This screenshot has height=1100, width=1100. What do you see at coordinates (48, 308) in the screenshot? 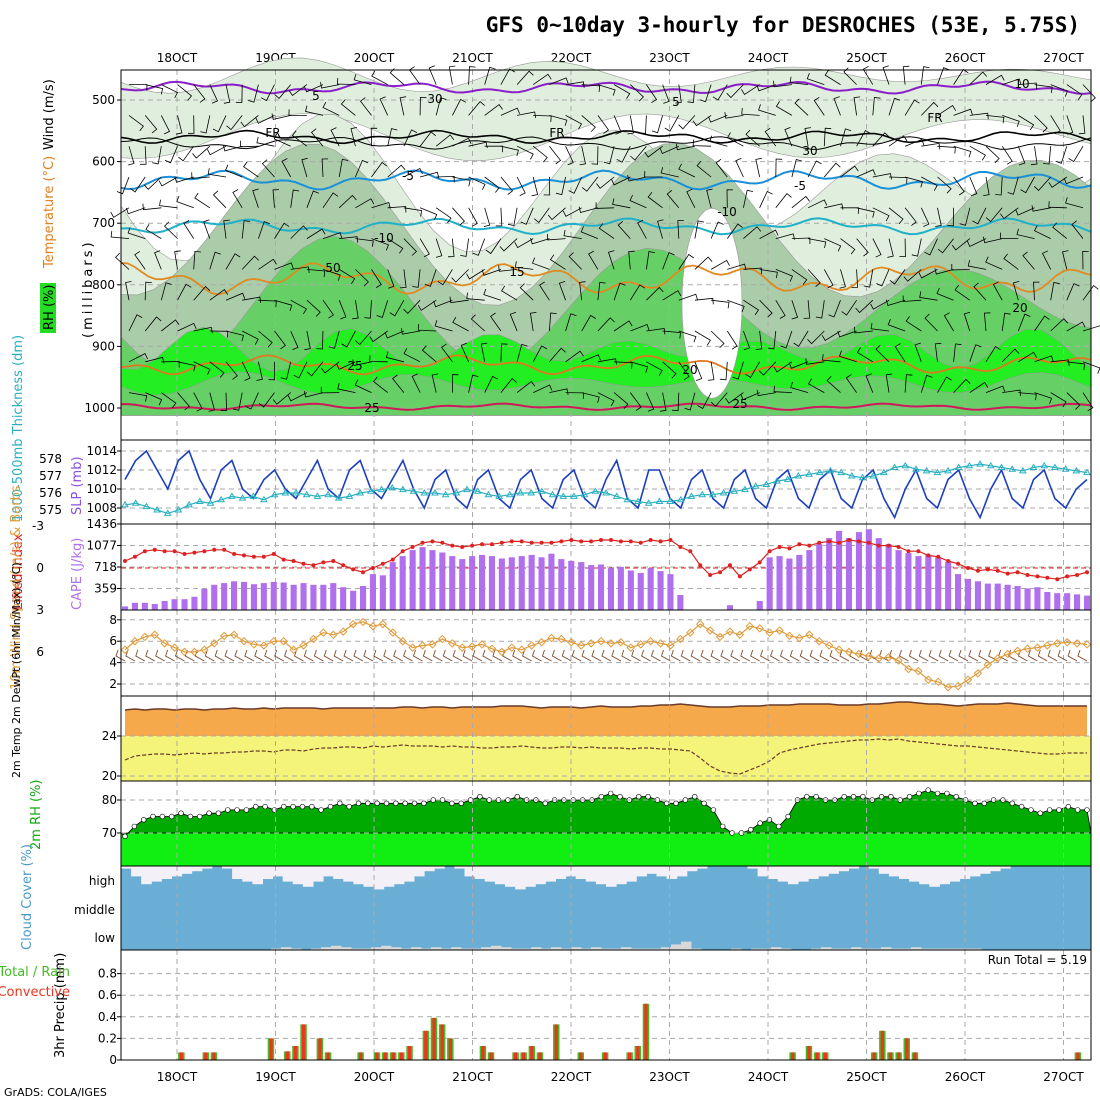
I see `rh-legend-swatch` at bounding box center [48, 308].